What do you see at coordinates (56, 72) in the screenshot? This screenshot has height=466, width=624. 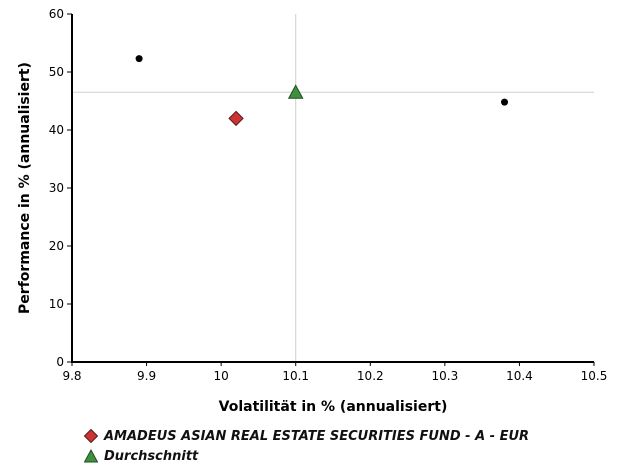 I see `y-tick-label: 50` at bounding box center [56, 72].